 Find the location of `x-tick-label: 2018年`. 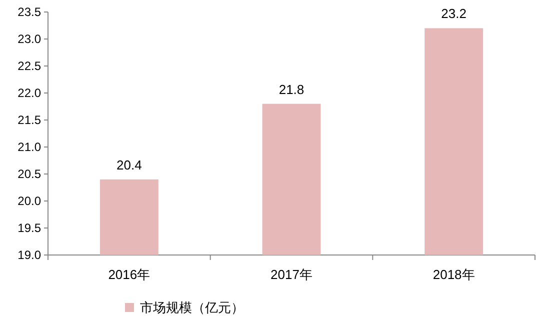

x-tick-label: 2018年 is located at coordinates (453, 274).